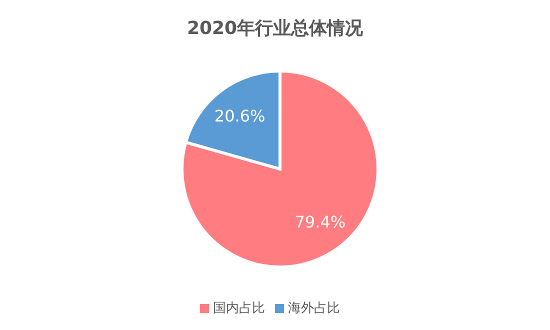  Describe the element at coordinates (314, 308) in the screenshot. I see `legend-label: 海外占比` at that location.